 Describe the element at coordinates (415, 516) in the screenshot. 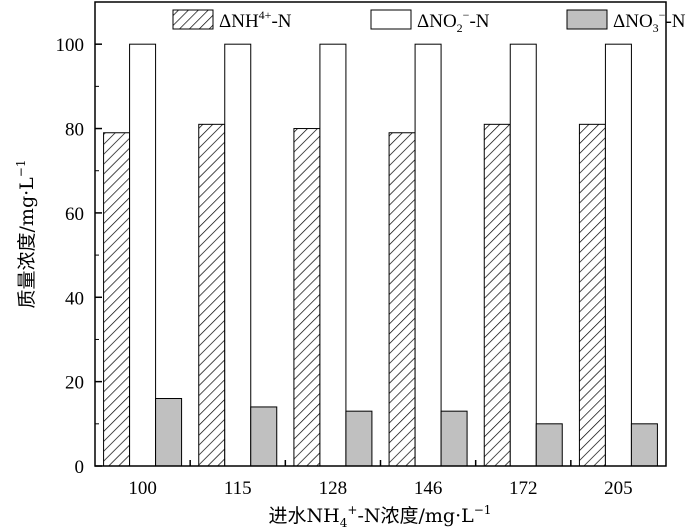

I see `x-axis-title-text-2: -N浓度/mg·L` at that location.